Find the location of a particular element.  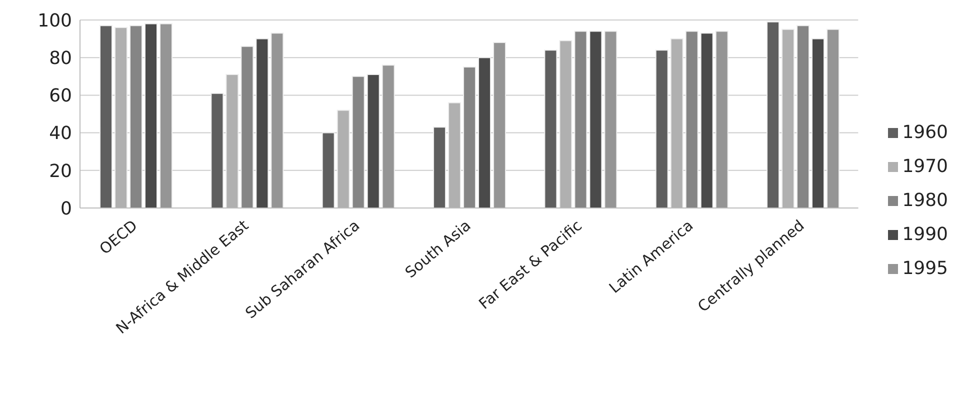

legend-label: 1970 is located at coordinates (925, 166).